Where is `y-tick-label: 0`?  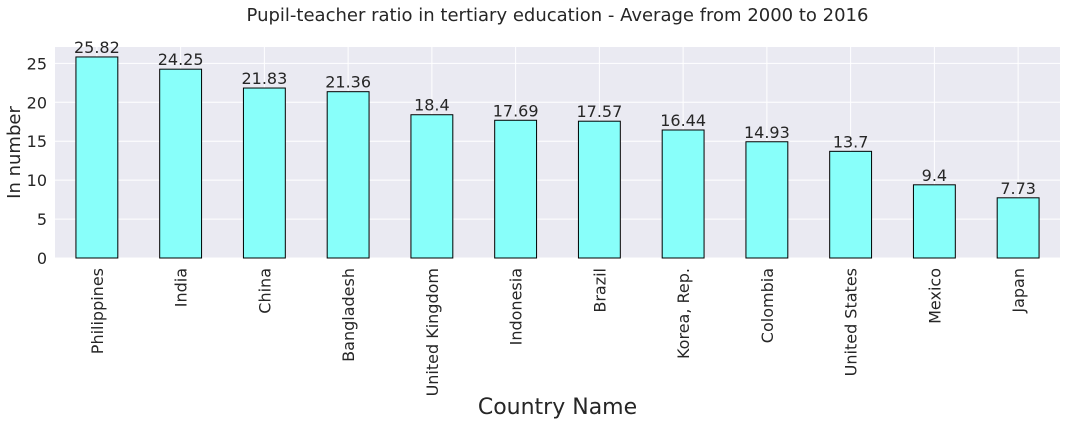
y-tick-label: 0 is located at coordinates (42, 258).